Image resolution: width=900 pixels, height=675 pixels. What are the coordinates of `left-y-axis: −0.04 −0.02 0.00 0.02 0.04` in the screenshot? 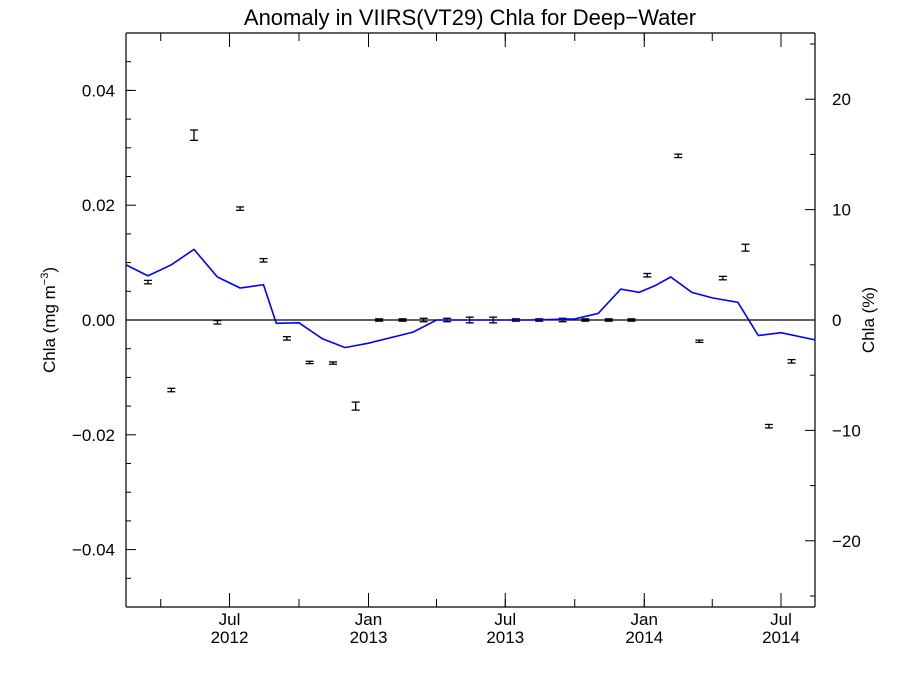 It's located at (104, 320).